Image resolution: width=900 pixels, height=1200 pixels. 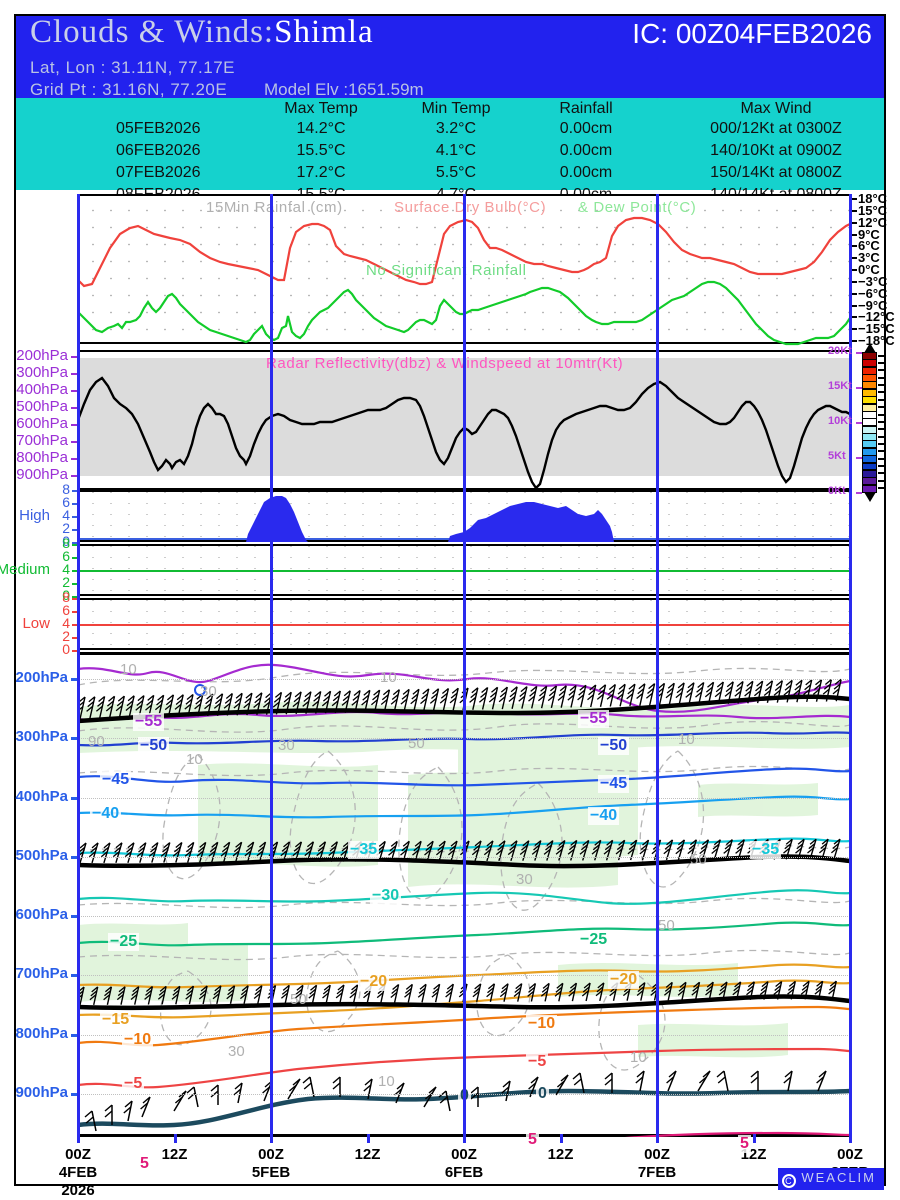 What do you see at coordinates (776, 172) in the screenshot?
I see `table-cell: 150/14Kt at 0800Z` at bounding box center [776, 172].